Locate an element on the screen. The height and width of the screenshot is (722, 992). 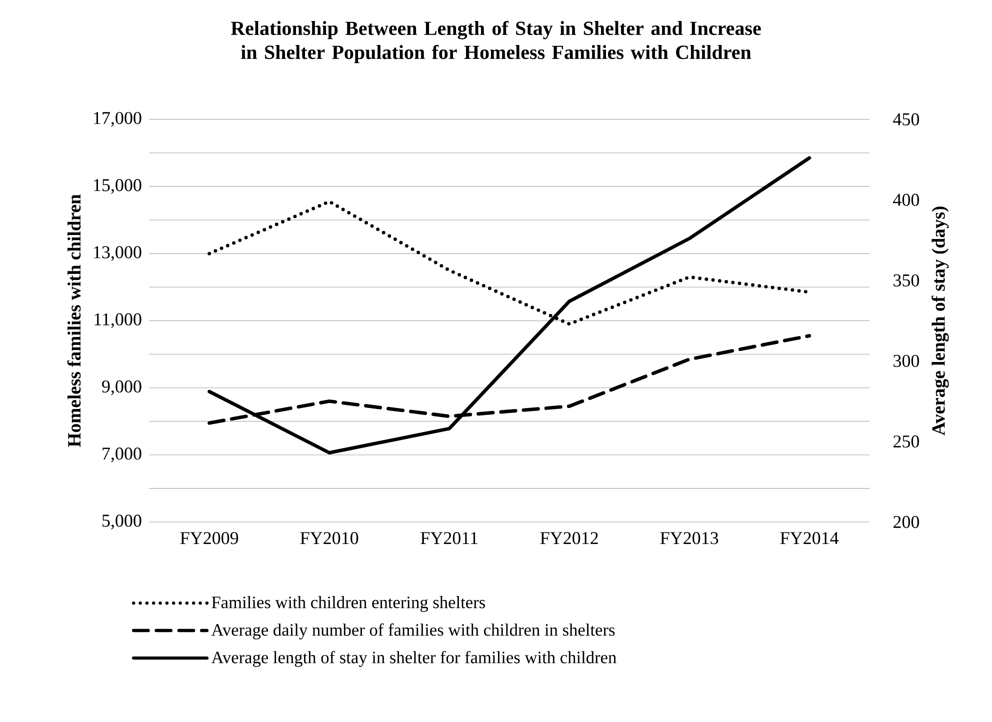
x-tick-label: FY2011 is located at coordinates (449, 538).